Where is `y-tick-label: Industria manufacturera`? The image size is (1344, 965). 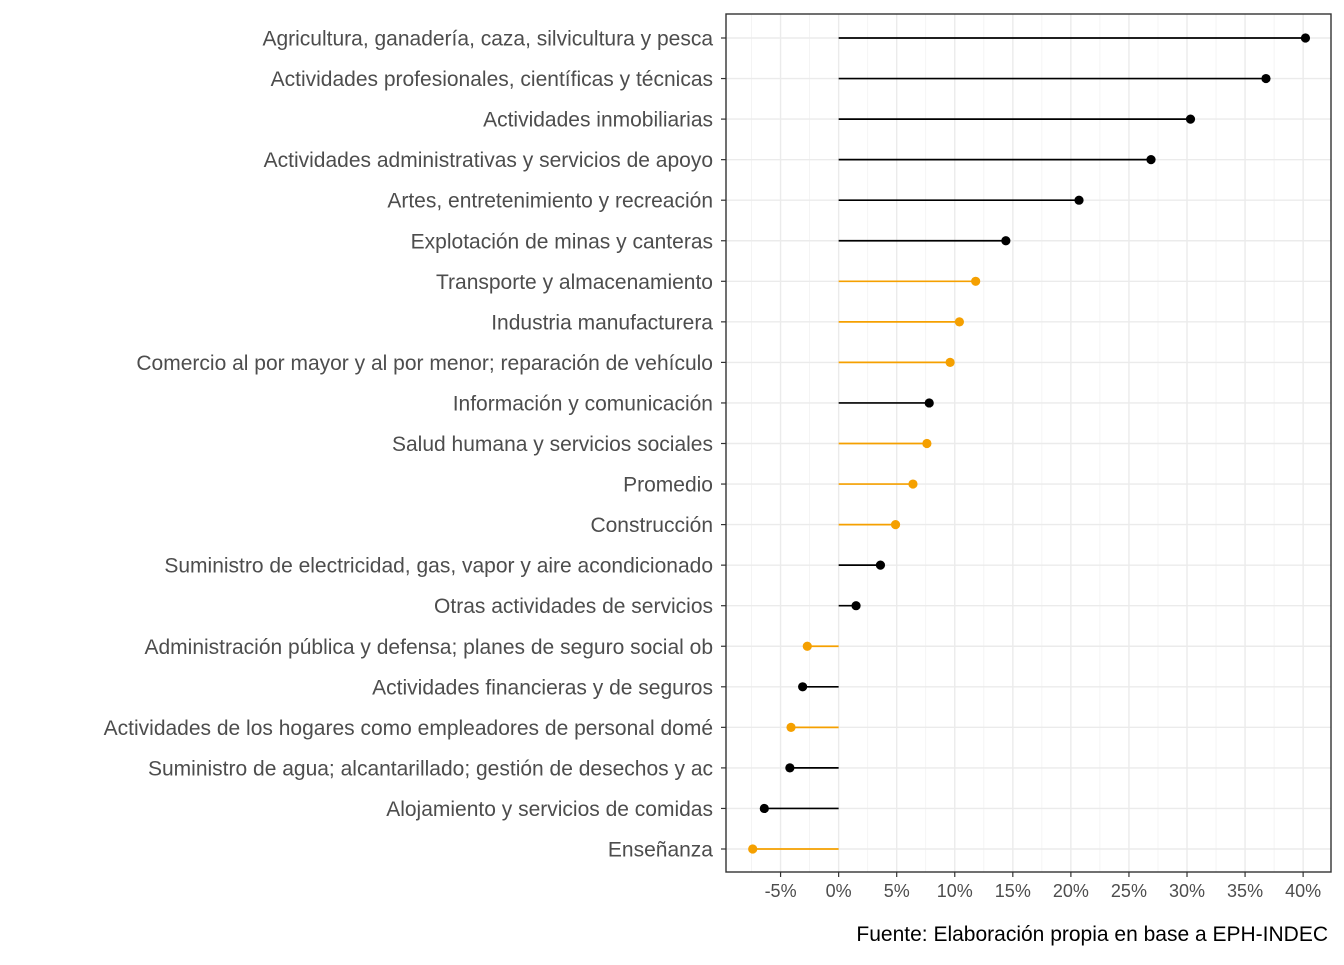 y-tick-label: Industria manufacturera is located at coordinates (602, 322).